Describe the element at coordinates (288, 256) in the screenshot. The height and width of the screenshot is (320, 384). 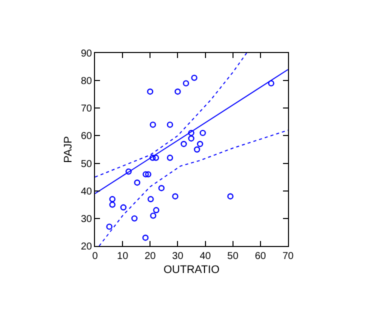
I see `x-tick-label: 70` at that location.